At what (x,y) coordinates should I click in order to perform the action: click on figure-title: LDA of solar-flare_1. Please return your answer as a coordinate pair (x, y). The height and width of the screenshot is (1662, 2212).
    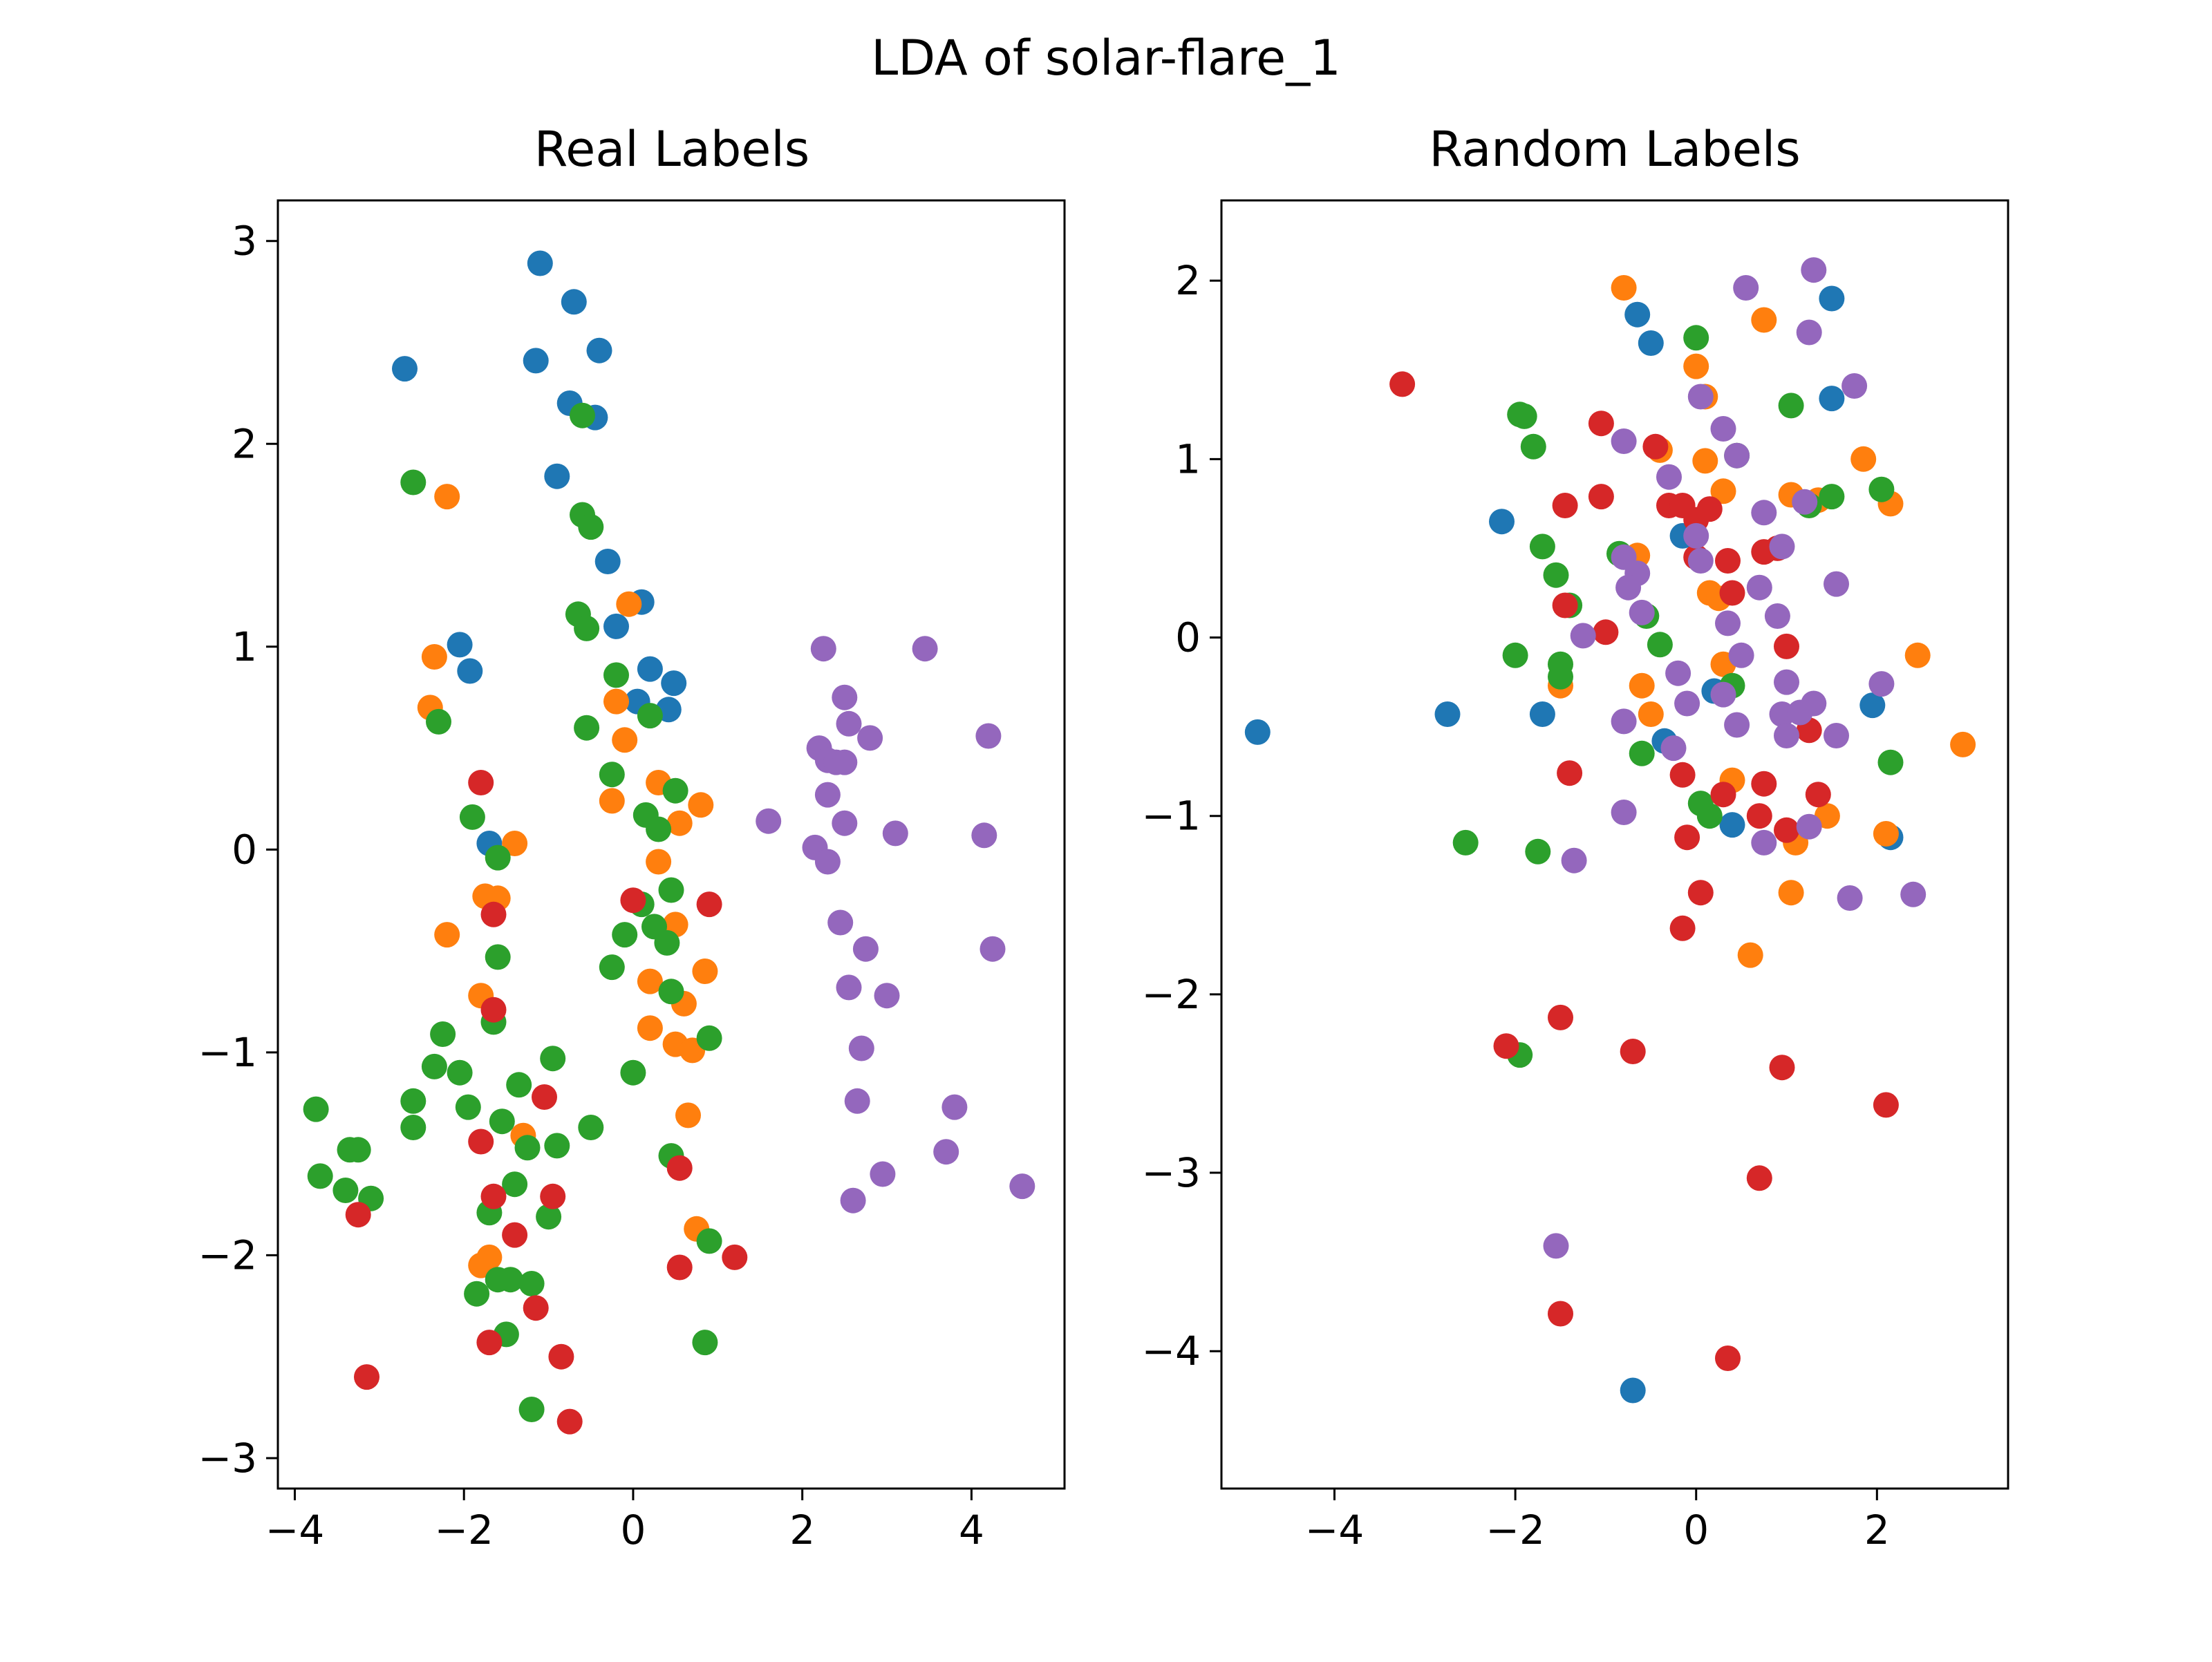
    Looking at the image, I should click on (1106, 58).